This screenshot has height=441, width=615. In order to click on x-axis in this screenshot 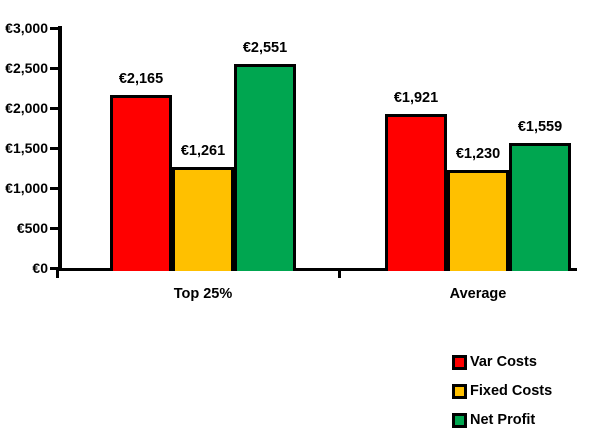, I will do `click(316, 269)`.